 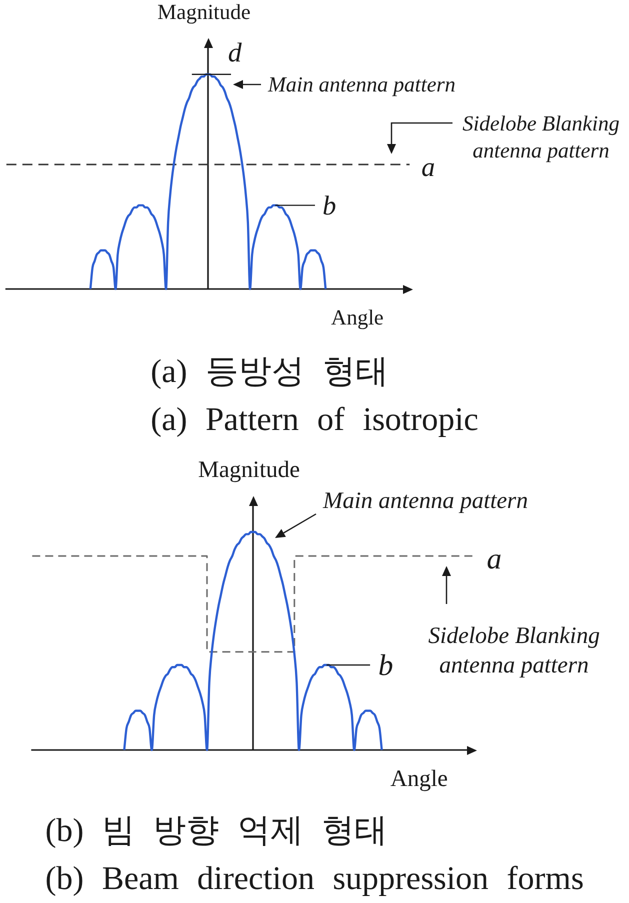 I want to click on text: d, so click(x=235, y=53).